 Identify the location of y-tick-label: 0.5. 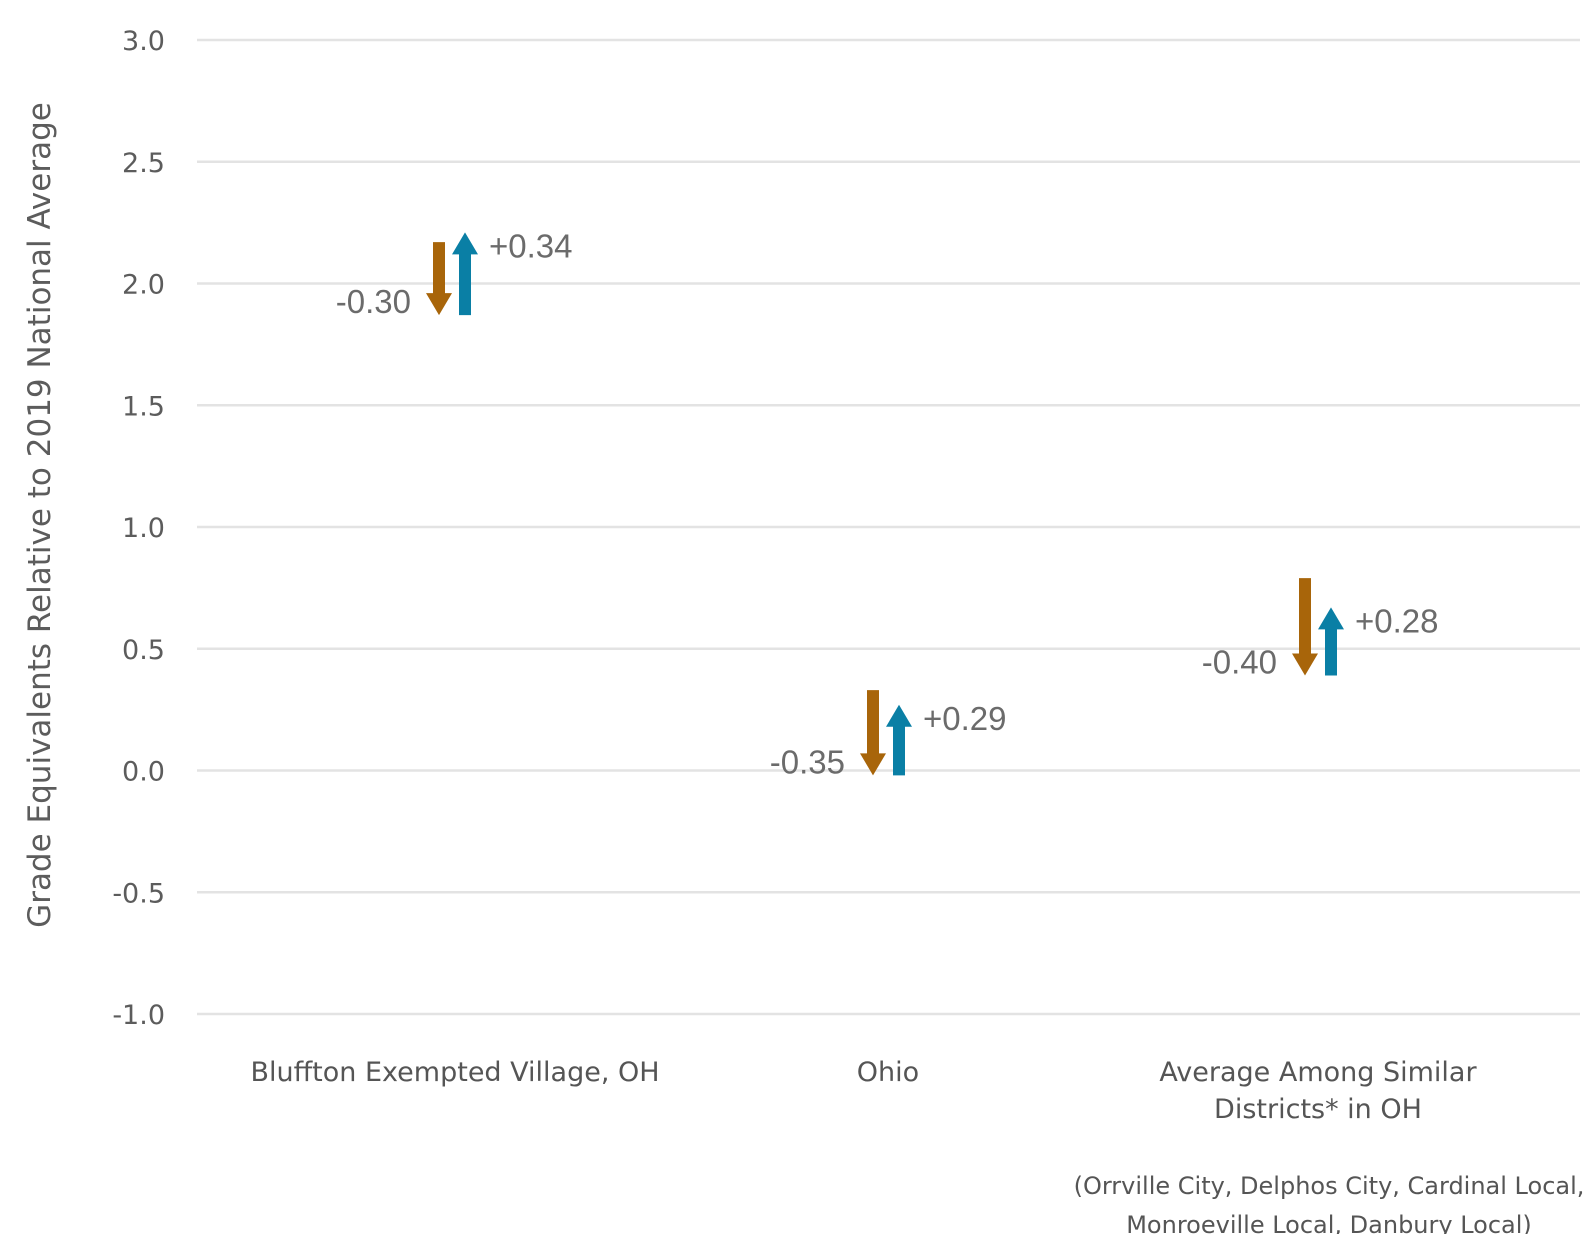
(143, 650).